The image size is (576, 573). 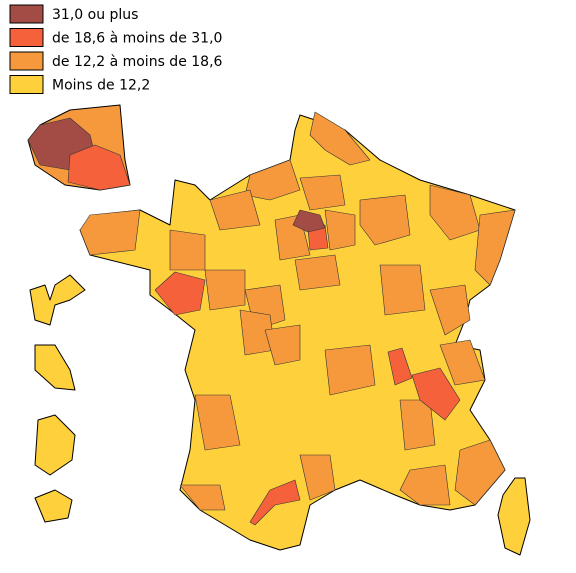 I want to click on paris-inset-region, so click(x=99, y=167).